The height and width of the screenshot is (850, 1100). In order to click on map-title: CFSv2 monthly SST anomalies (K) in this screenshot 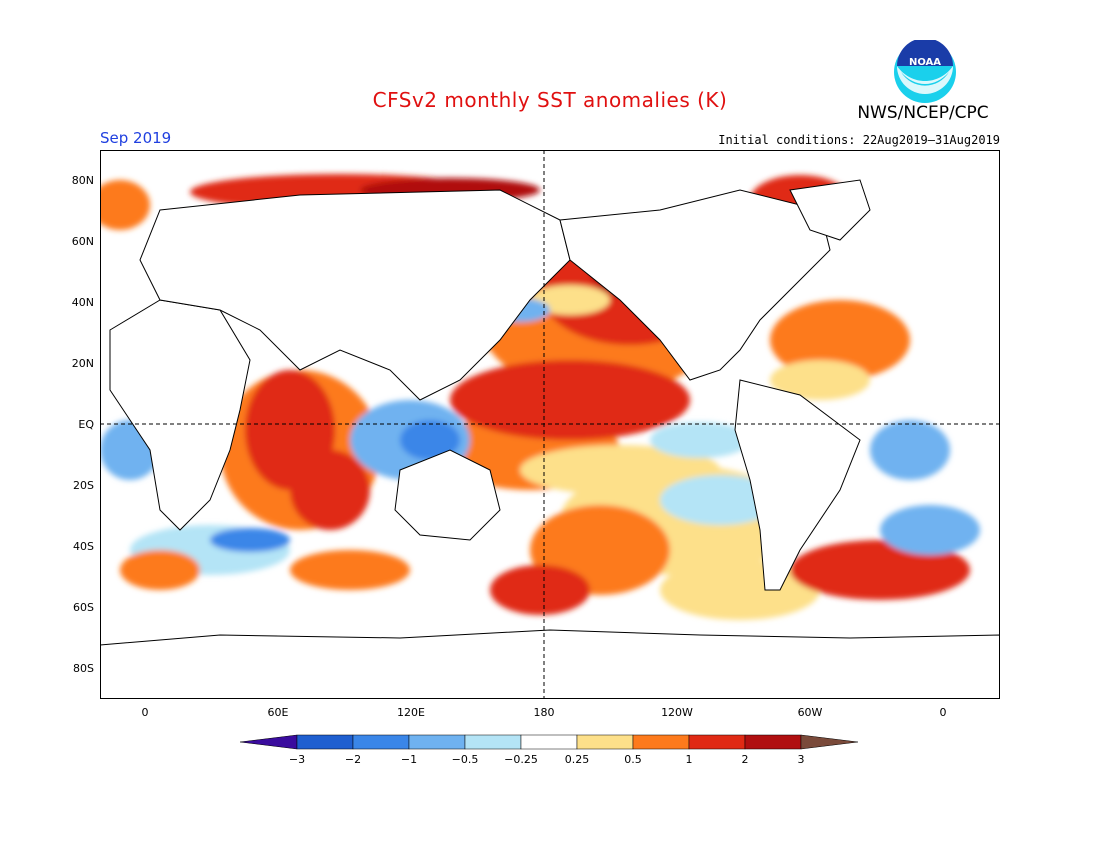, I will do `click(550, 100)`.